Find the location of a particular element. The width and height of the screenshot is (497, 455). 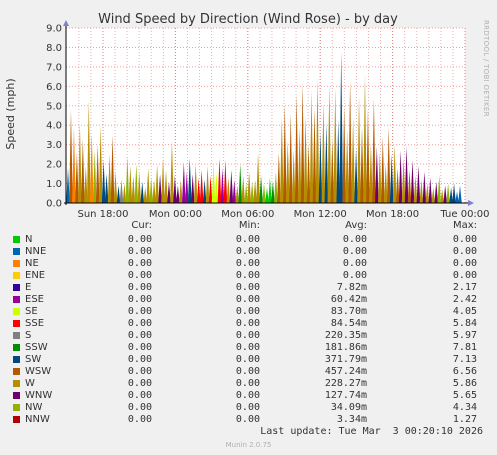

y-tick-label: 3.0 is located at coordinates (54, 145).